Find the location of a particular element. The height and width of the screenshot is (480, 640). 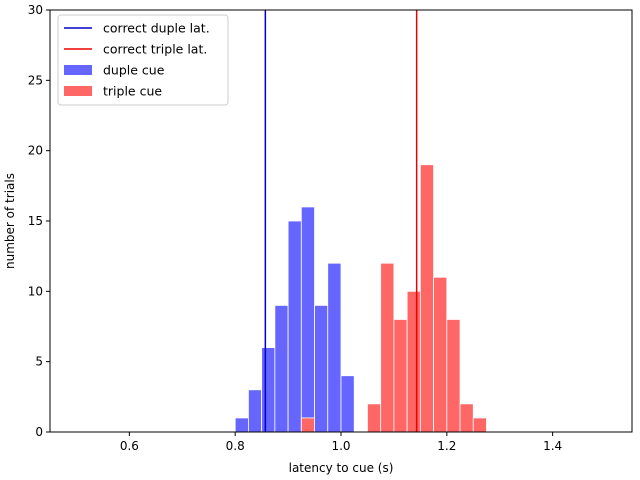

y-axis: 0 5 10 15 20 25 30 is located at coordinates (39, 221).